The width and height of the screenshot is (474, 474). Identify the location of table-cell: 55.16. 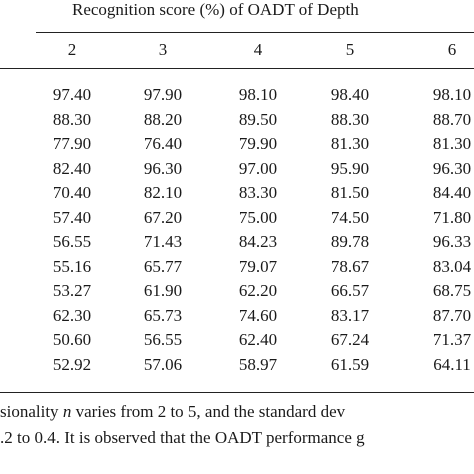
(72, 266).